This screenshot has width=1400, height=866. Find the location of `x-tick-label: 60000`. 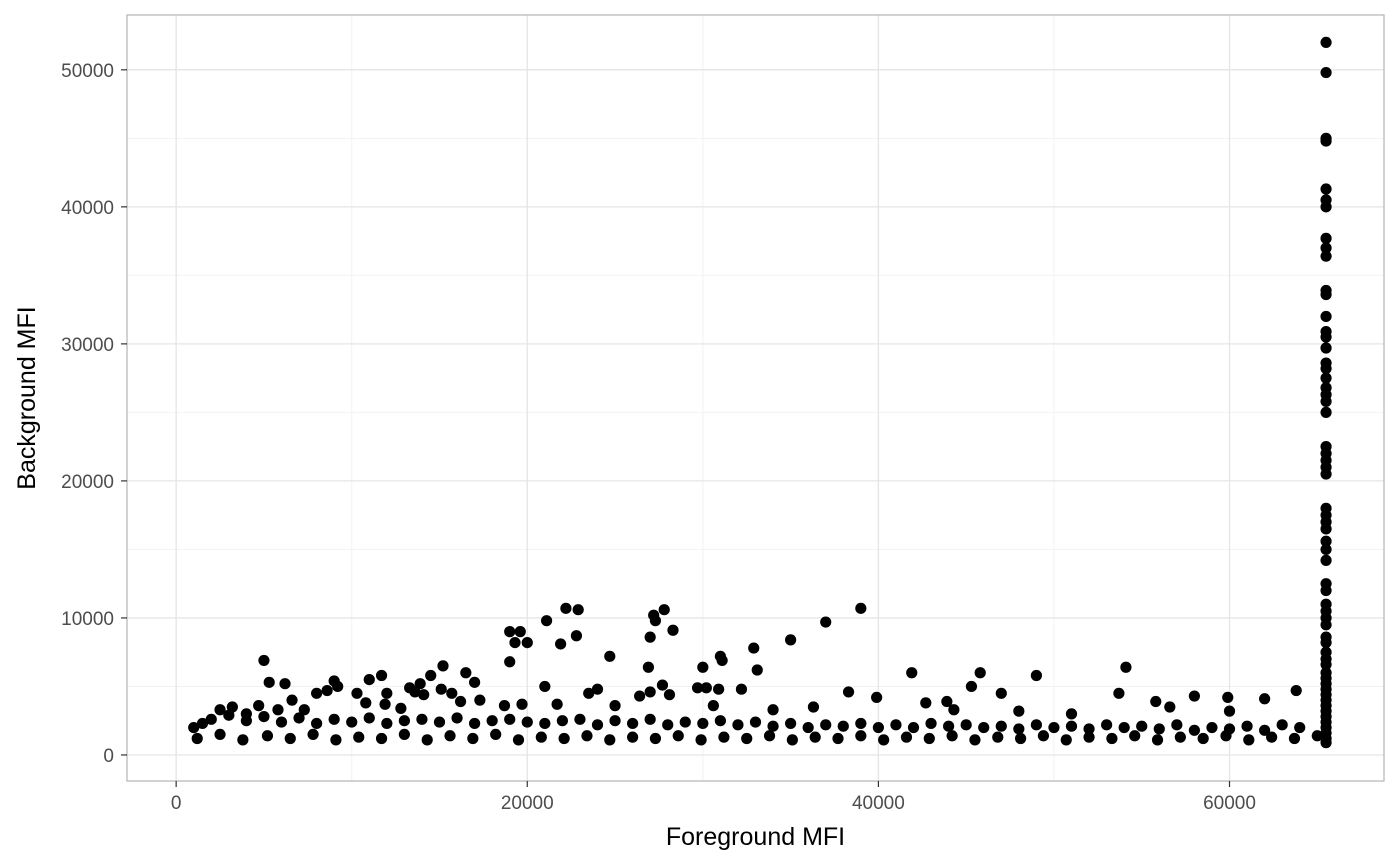

x-tick-label: 60000 is located at coordinates (1229, 803).